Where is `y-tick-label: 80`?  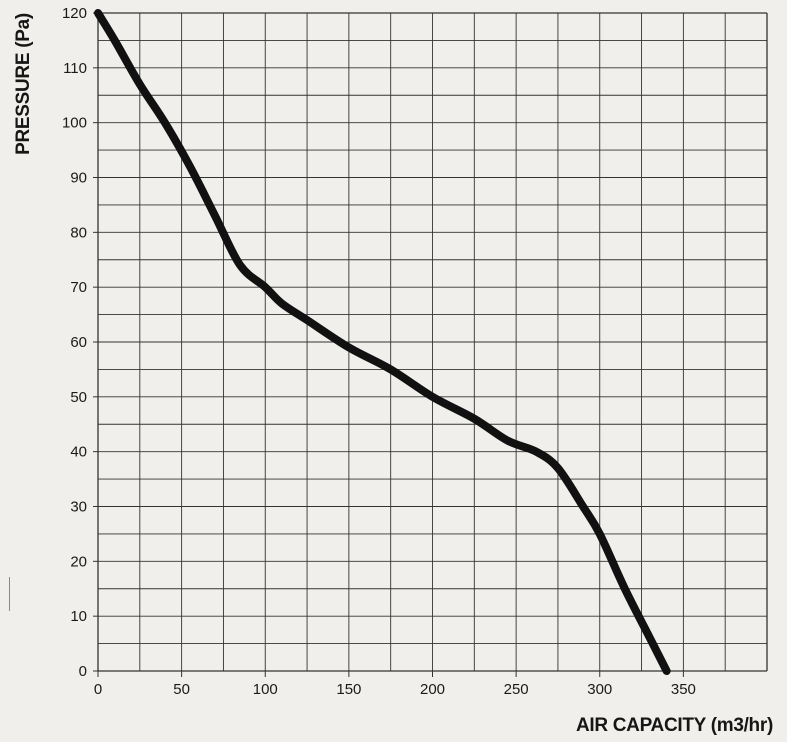 y-tick-label: 80 is located at coordinates (78, 232).